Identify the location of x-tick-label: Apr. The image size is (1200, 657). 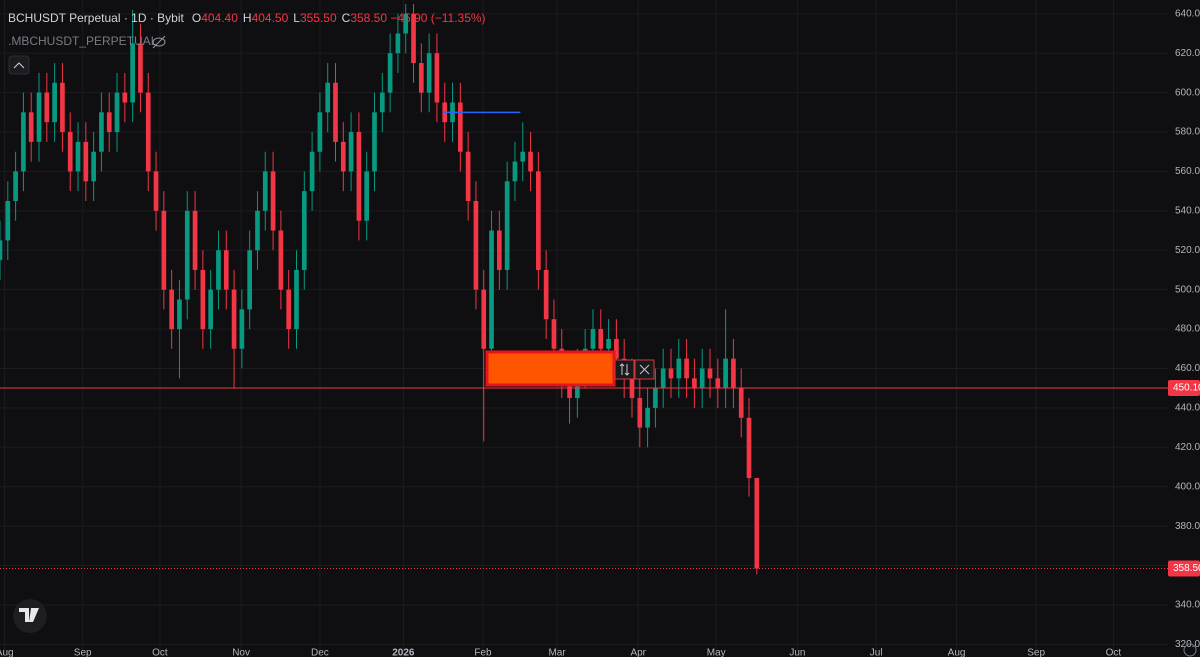
(638, 652).